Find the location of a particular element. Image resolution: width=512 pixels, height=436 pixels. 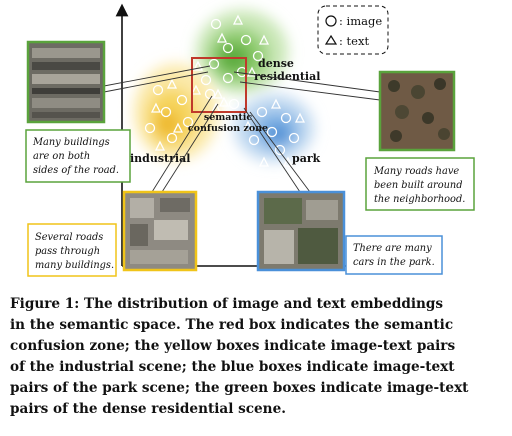

park-label: park is located at coordinates (306, 158).